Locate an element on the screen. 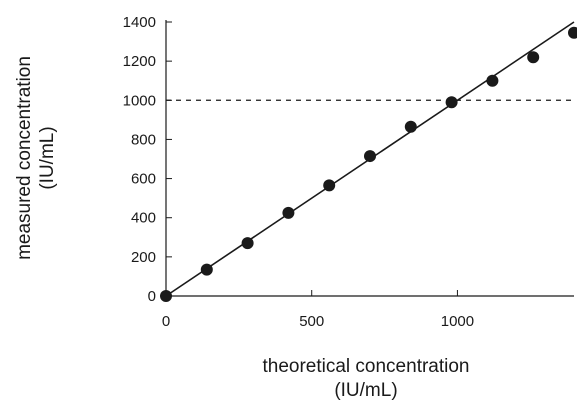 The image size is (577, 400). y-tick-label: 800 is located at coordinates (143, 139).